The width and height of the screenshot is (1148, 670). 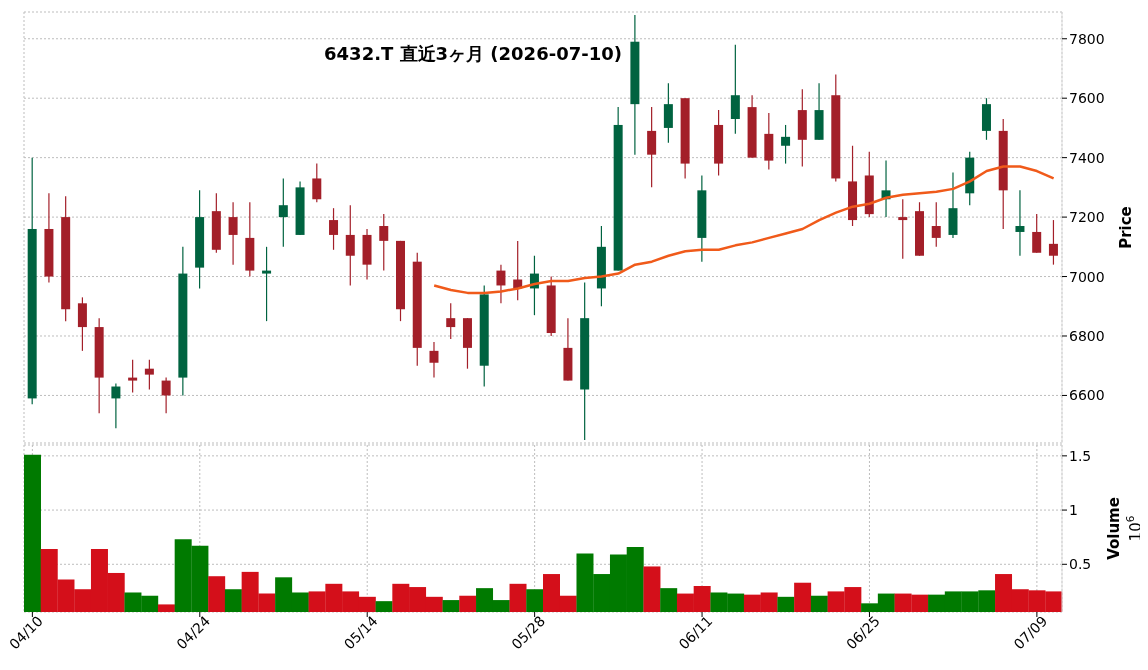 I want to click on y-tick-label: 6800, so click(x=1087, y=335).